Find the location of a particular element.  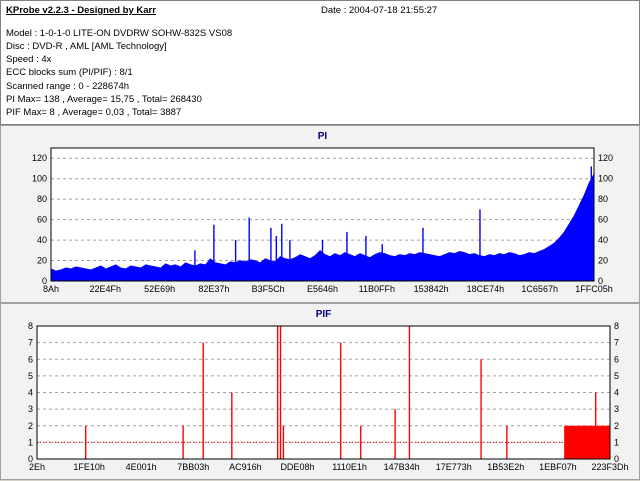

pi-xtick: E5646h is located at coordinates (322, 289).